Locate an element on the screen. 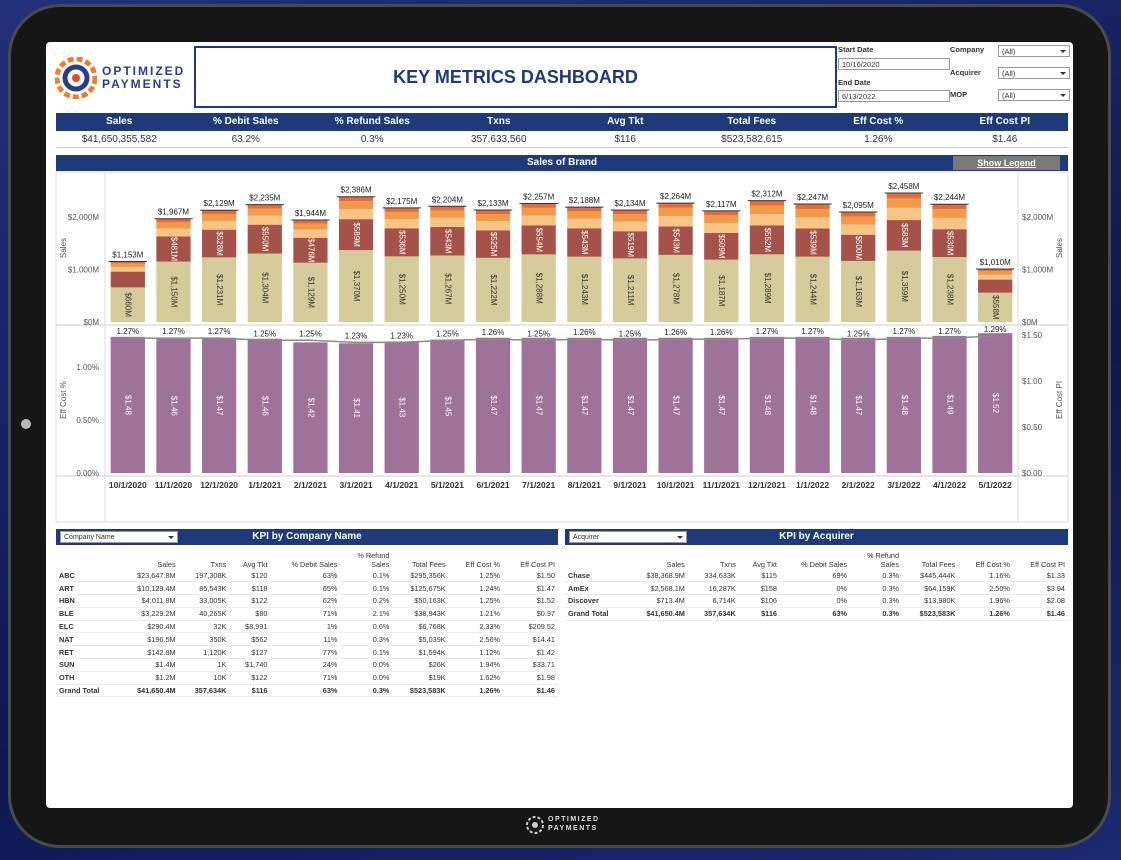 The image size is (1121, 860). filter-label: End Date is located at coordinates (854, 82).